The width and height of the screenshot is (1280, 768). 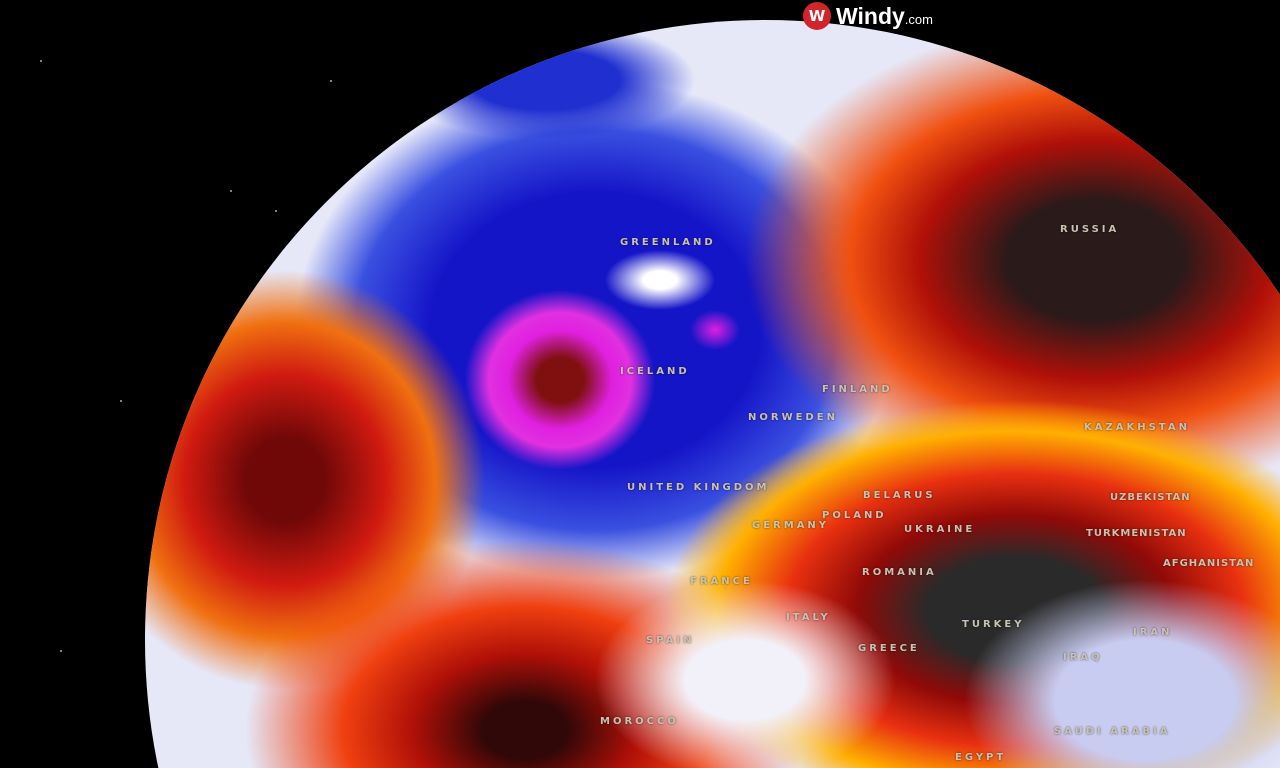 I want to click on map-label: MOROCCO, so click(x=639, y=721).